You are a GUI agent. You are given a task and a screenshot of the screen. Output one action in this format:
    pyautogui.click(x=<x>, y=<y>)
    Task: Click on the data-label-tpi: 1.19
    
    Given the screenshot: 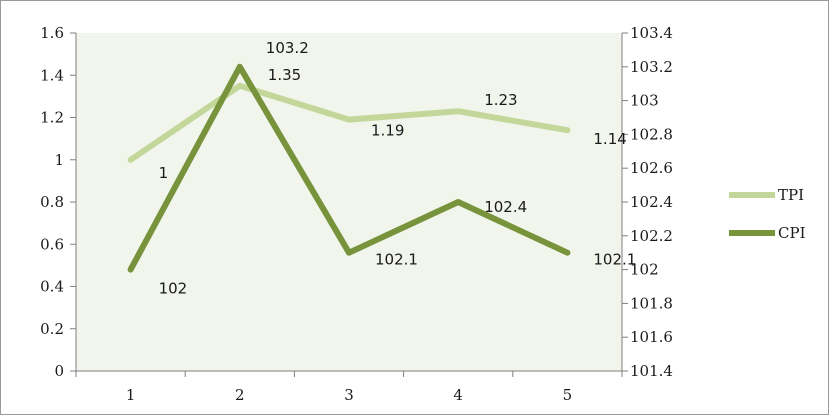 What is the action you would take?
    pyautogui.click(x=387, y=131)
    